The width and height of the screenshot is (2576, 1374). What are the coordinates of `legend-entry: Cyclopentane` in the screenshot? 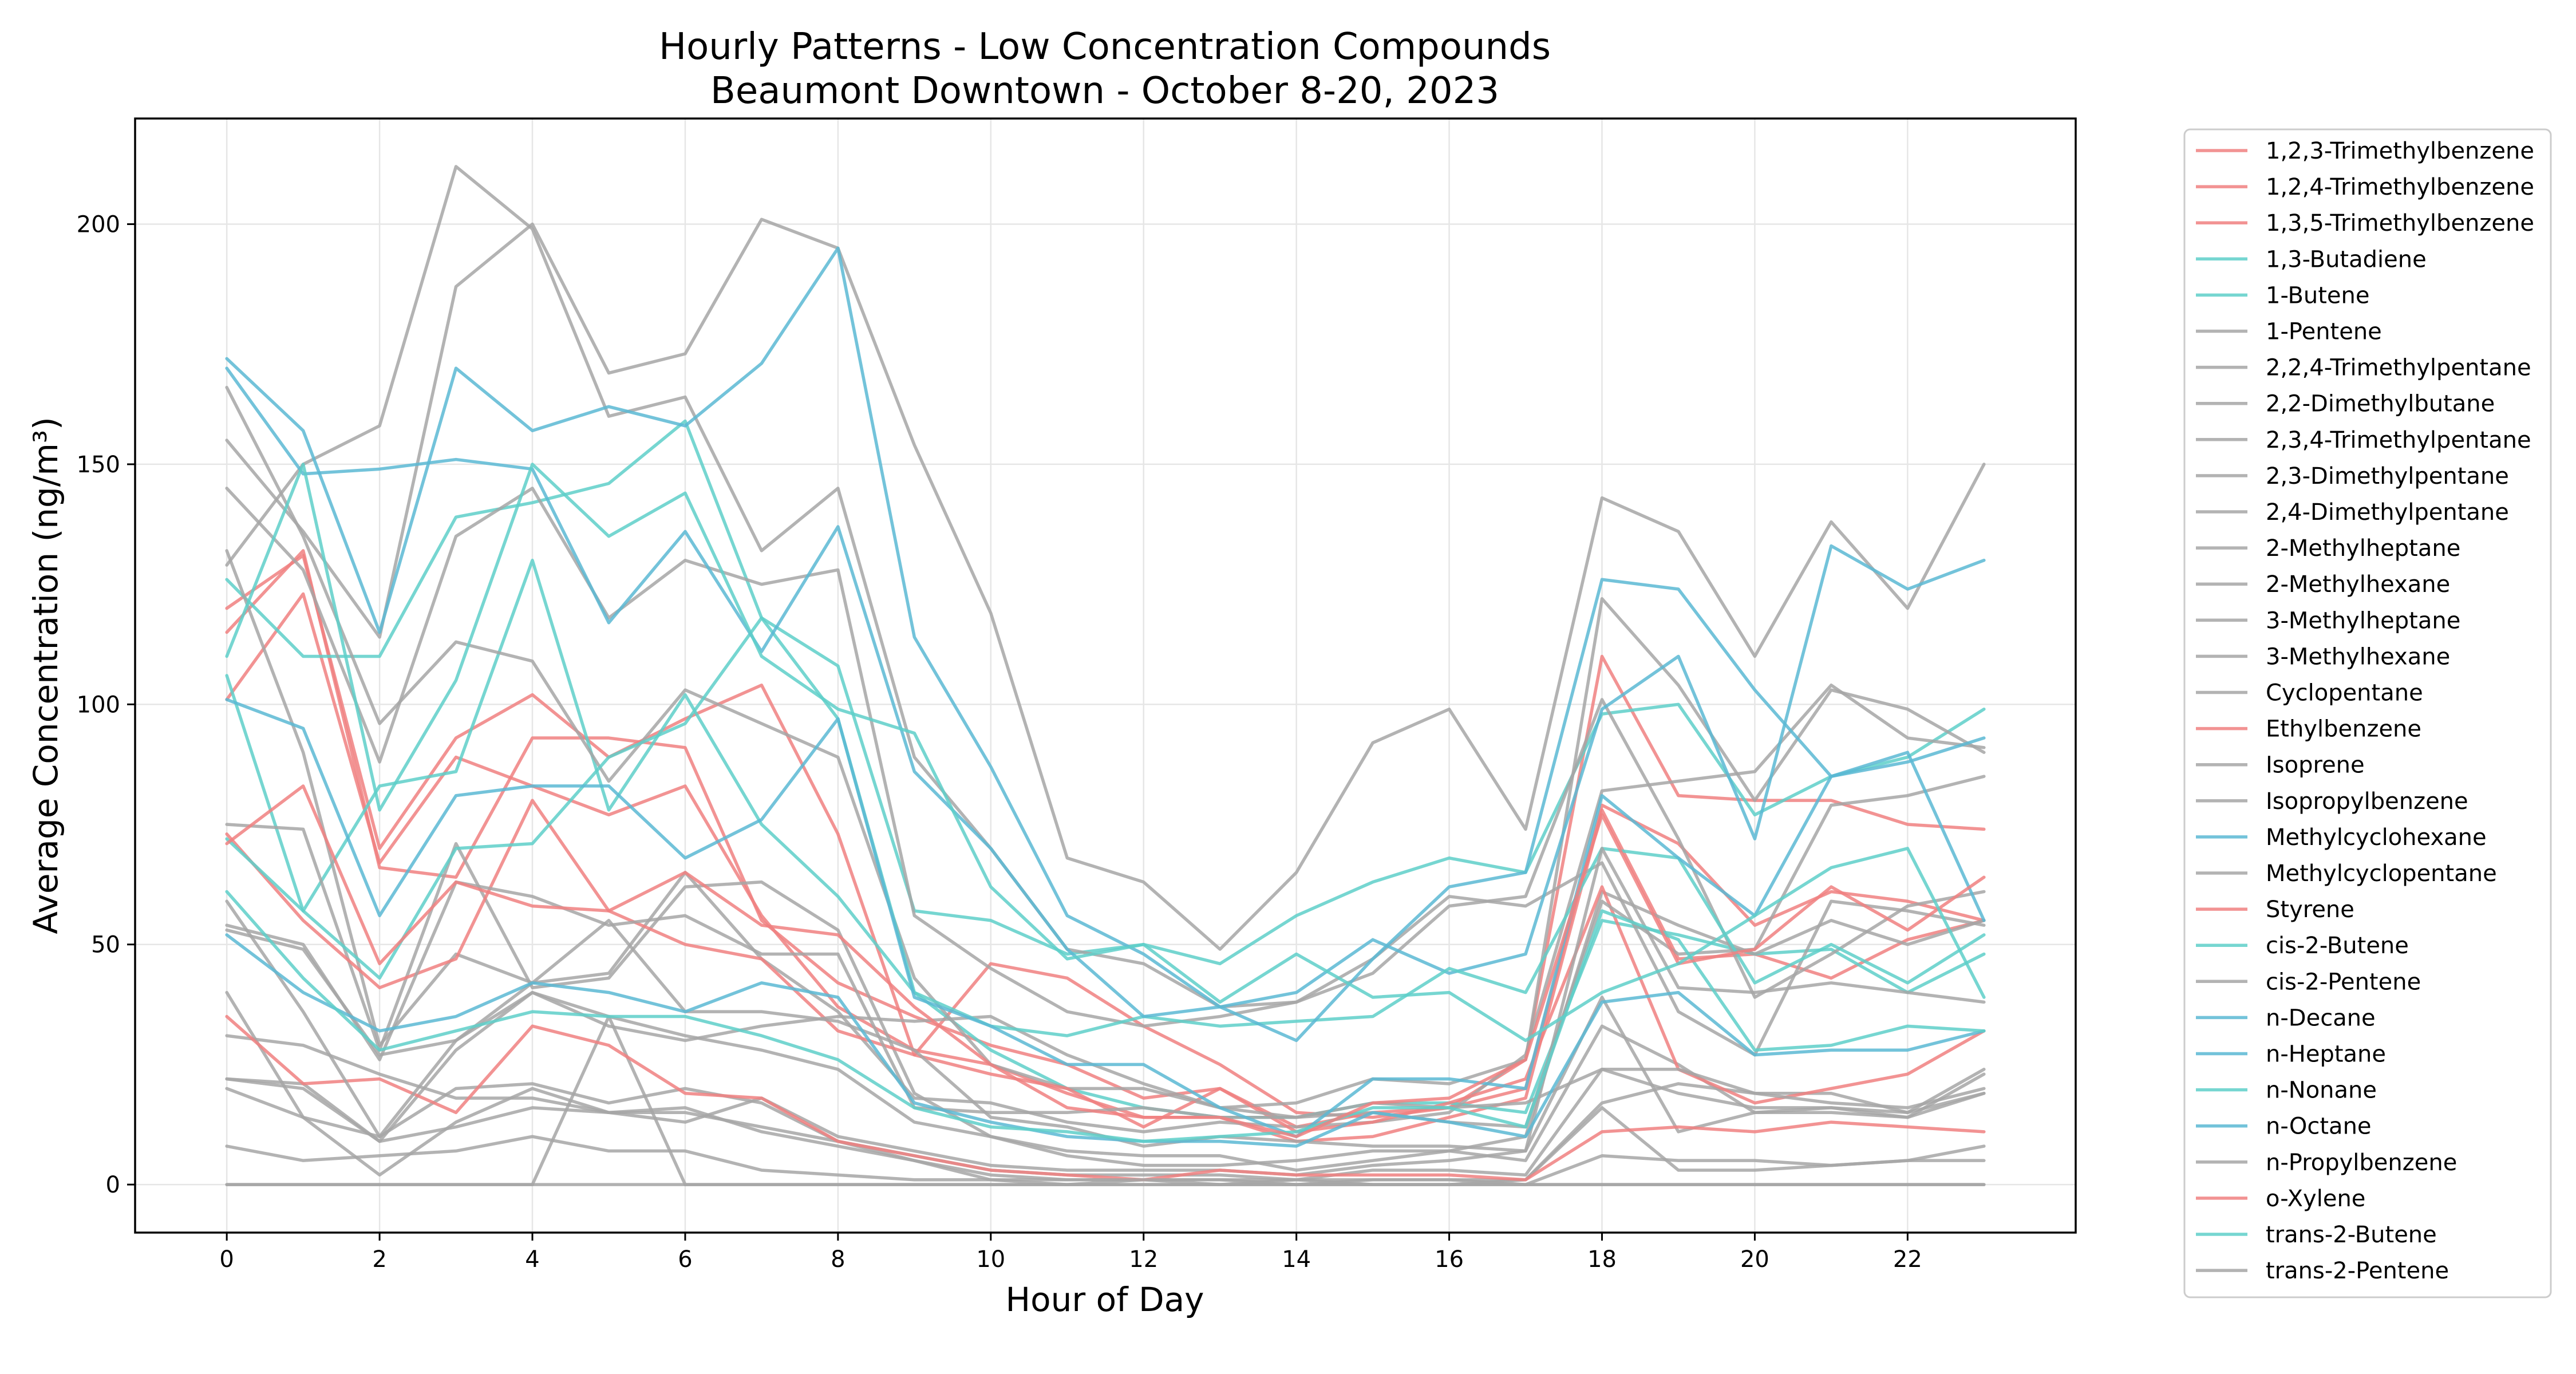 It's located at (2344, 693).